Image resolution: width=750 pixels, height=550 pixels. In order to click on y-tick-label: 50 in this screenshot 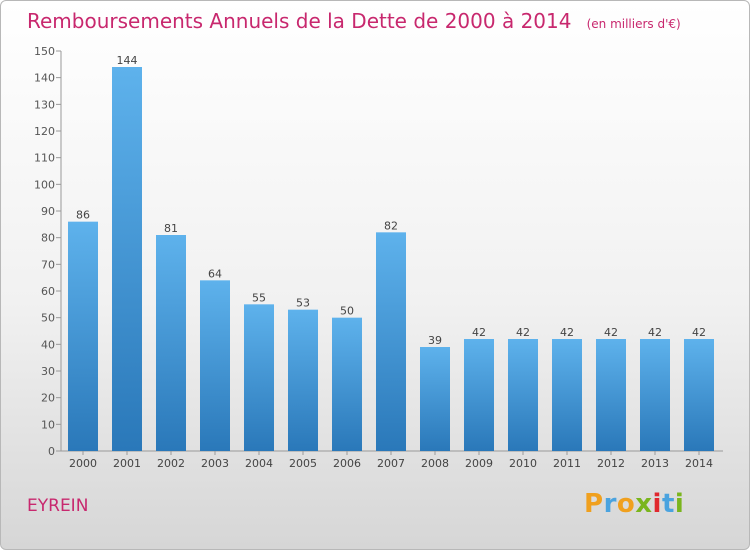, I will do `click(48, 318)`.